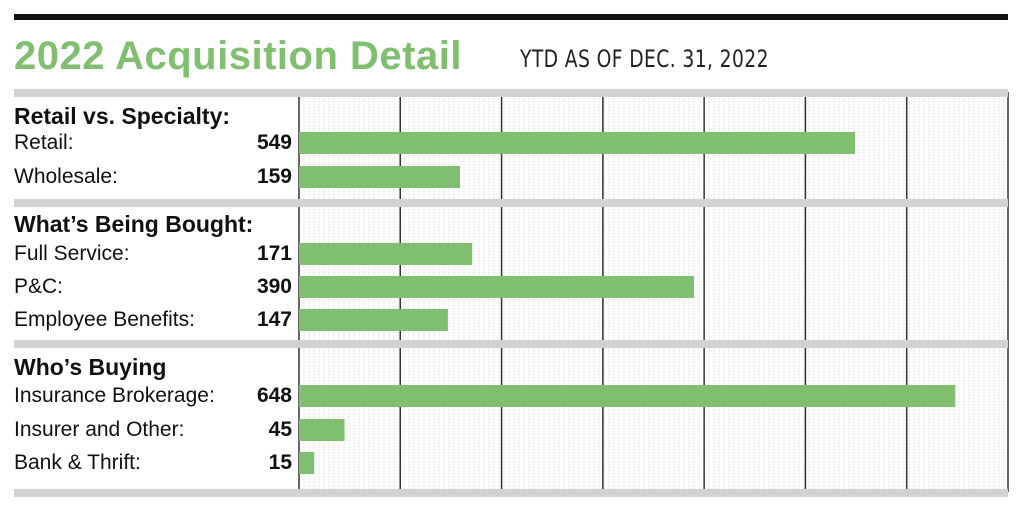 This screenshot has width=1024, height=522. Describe the element at coordinates (274, 286) in the screenshot. I see `value-label: 390` at that location.